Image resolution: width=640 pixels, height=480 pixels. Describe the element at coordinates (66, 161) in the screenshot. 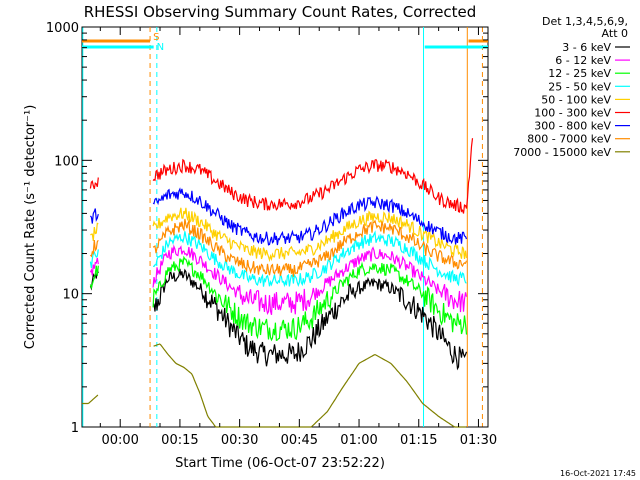

I see `y-tick-label: 100` at that location.